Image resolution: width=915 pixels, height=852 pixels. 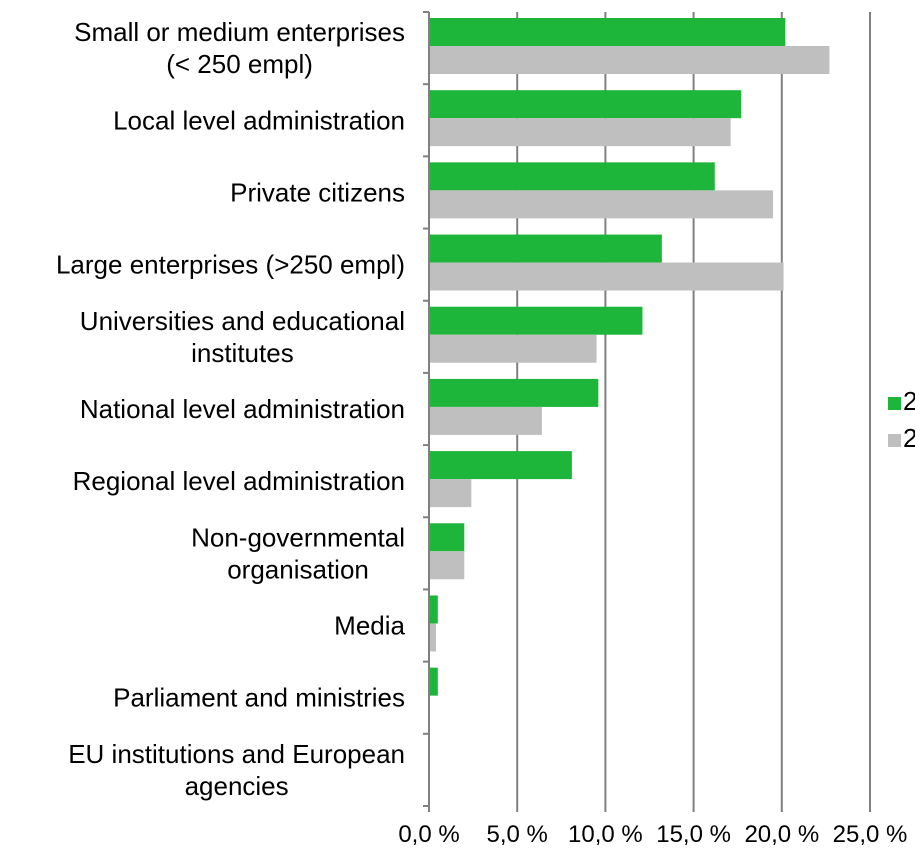 What do you see at coordinates (239, 32) in the screenshot?
I see `category-label-line: Small or medium enterprises` at bounding box center [239, 32].